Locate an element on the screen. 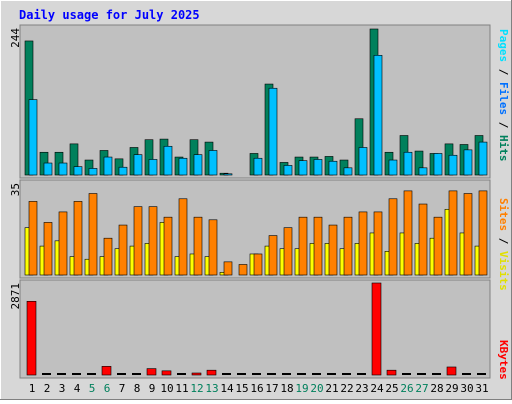  legend-pages: Pages is located at coordinates (503, 45).